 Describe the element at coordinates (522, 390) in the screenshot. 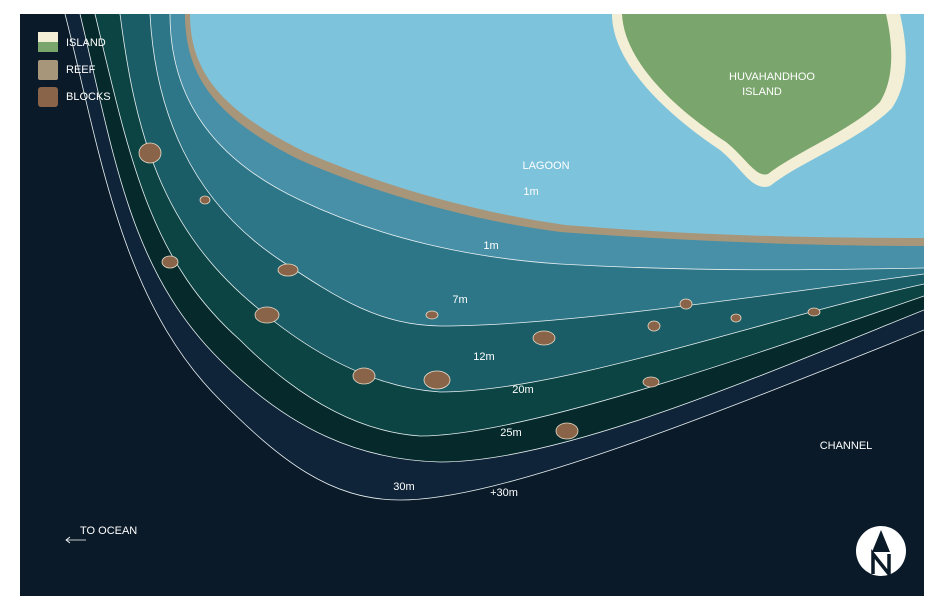

I see `depth-label: 20m` at that location.